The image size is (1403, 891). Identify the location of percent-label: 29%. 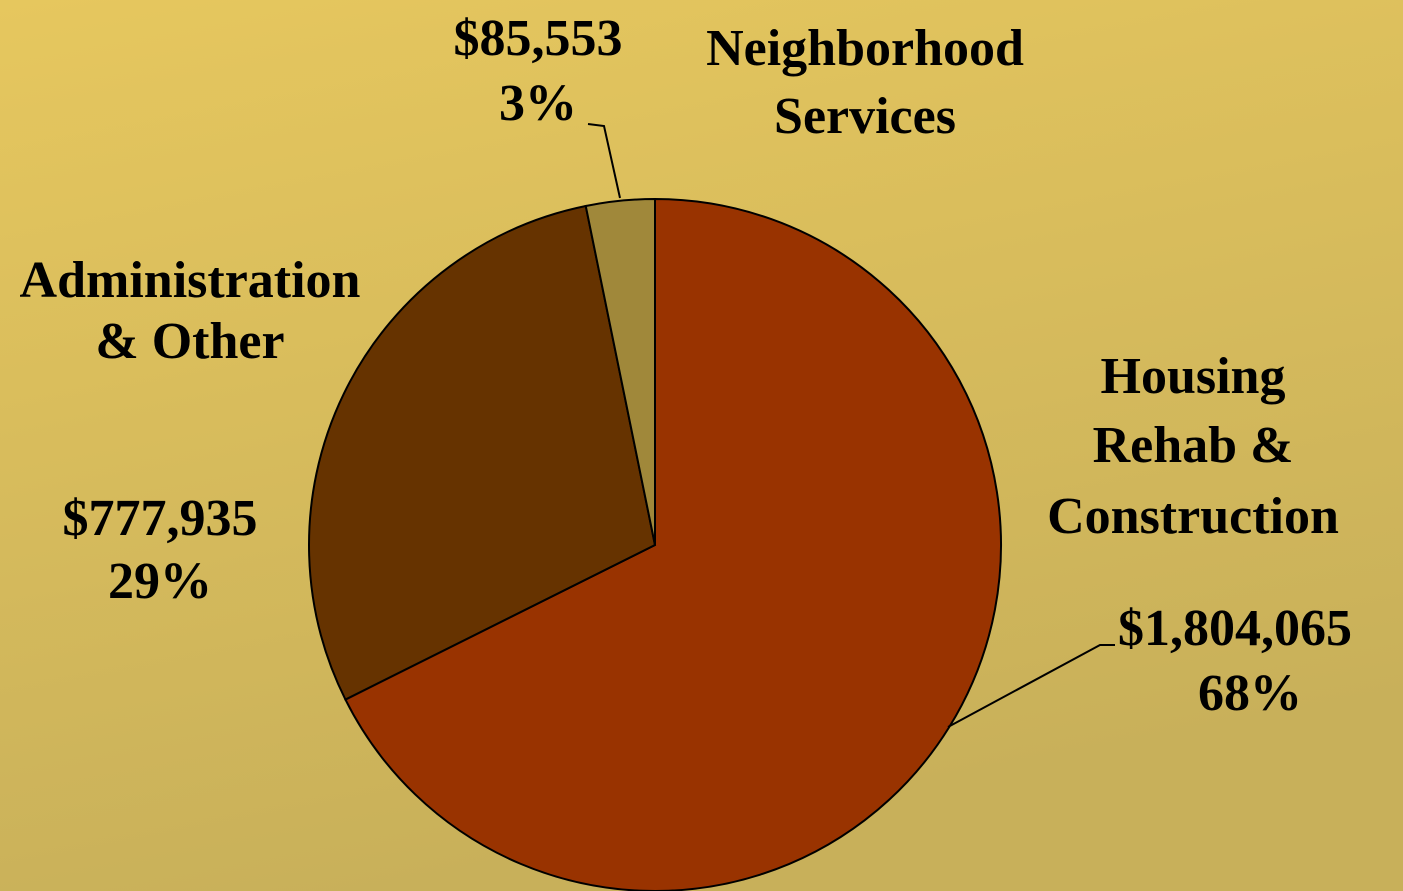
(160, 581).